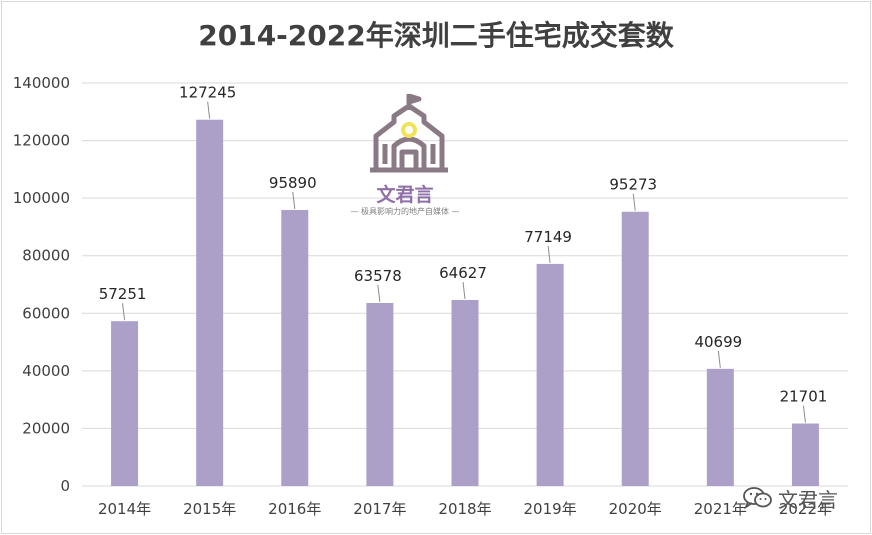 Image resolution: width=872 pixels, height=535 pixels. Describe the element at coordinates (805, 509) in the screenshot. I see `x-tick-label: 2022年` at that location.